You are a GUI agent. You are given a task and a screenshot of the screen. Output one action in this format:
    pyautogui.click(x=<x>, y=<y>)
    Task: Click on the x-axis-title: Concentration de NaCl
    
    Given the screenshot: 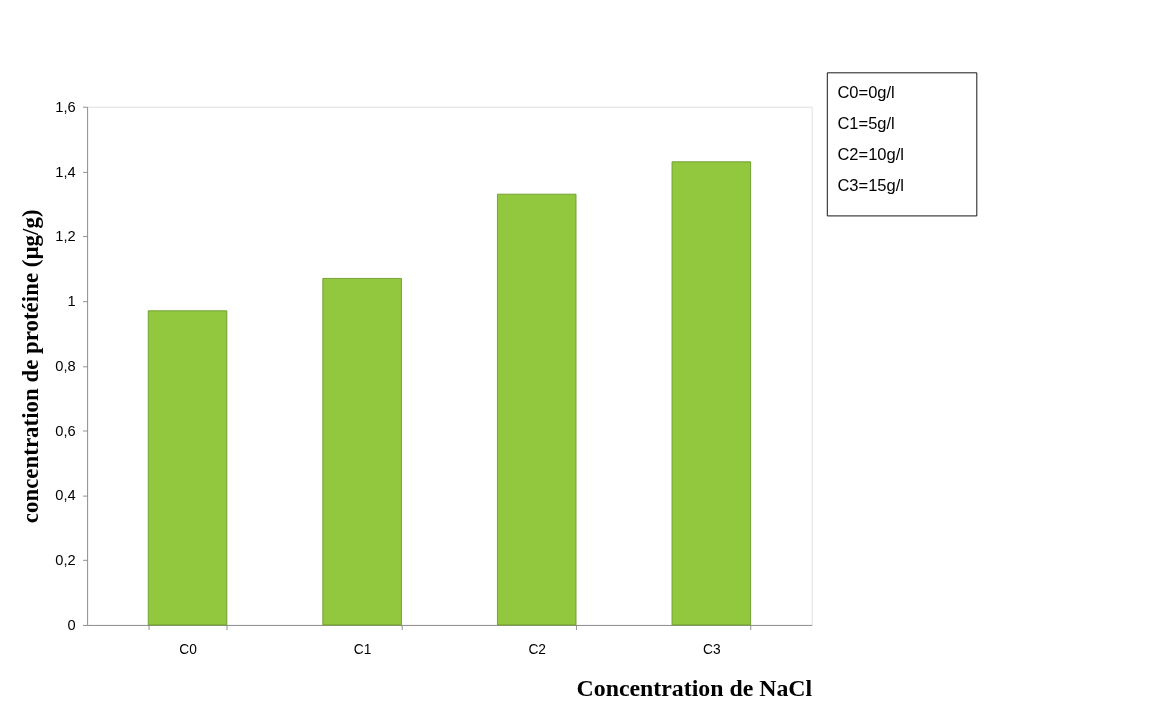 What is the action you would take?
    pyautogui.click(x=694, y=688)
    